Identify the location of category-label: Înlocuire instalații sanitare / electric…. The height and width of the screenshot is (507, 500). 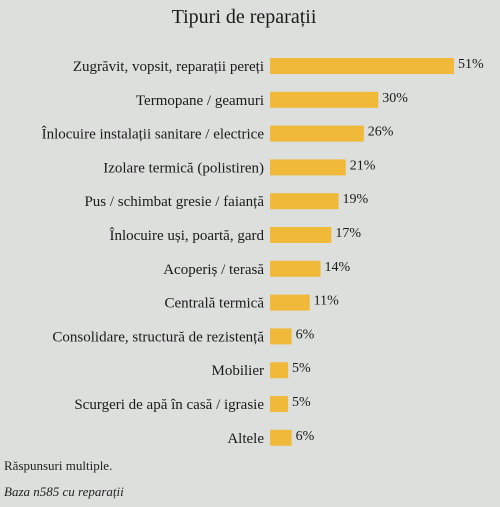
(153, 134).